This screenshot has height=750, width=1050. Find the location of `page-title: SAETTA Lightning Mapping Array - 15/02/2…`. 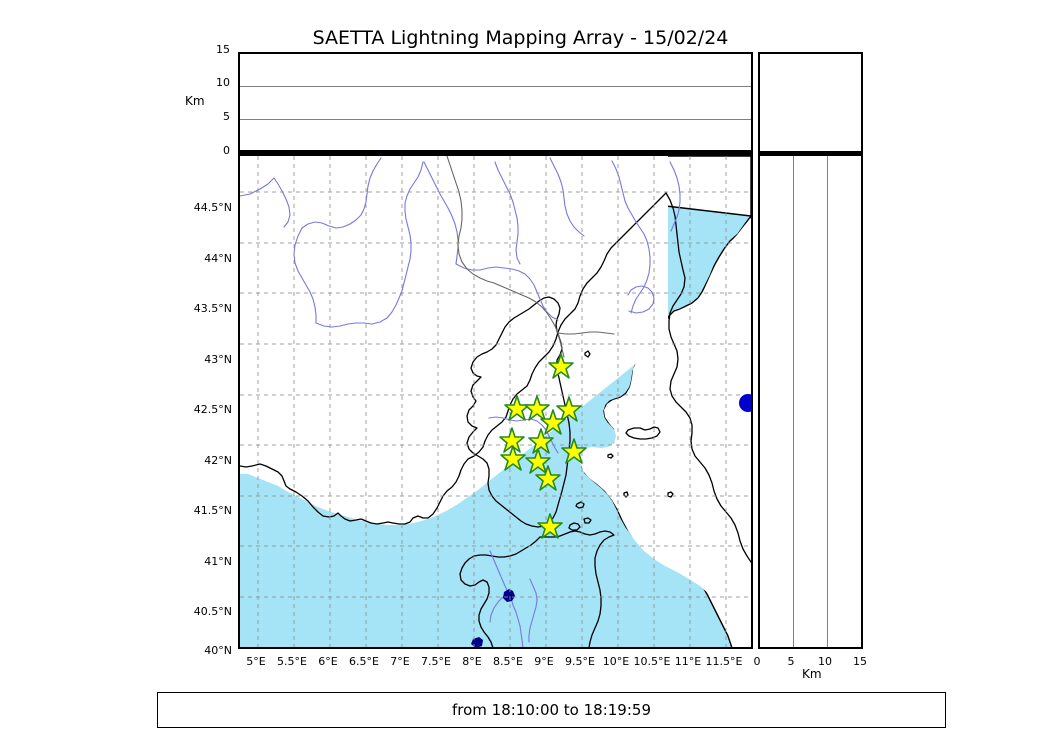

page-title: SAETTA Lightning Mapping Array - 15/02/2… is located at coordinates (520, 38).